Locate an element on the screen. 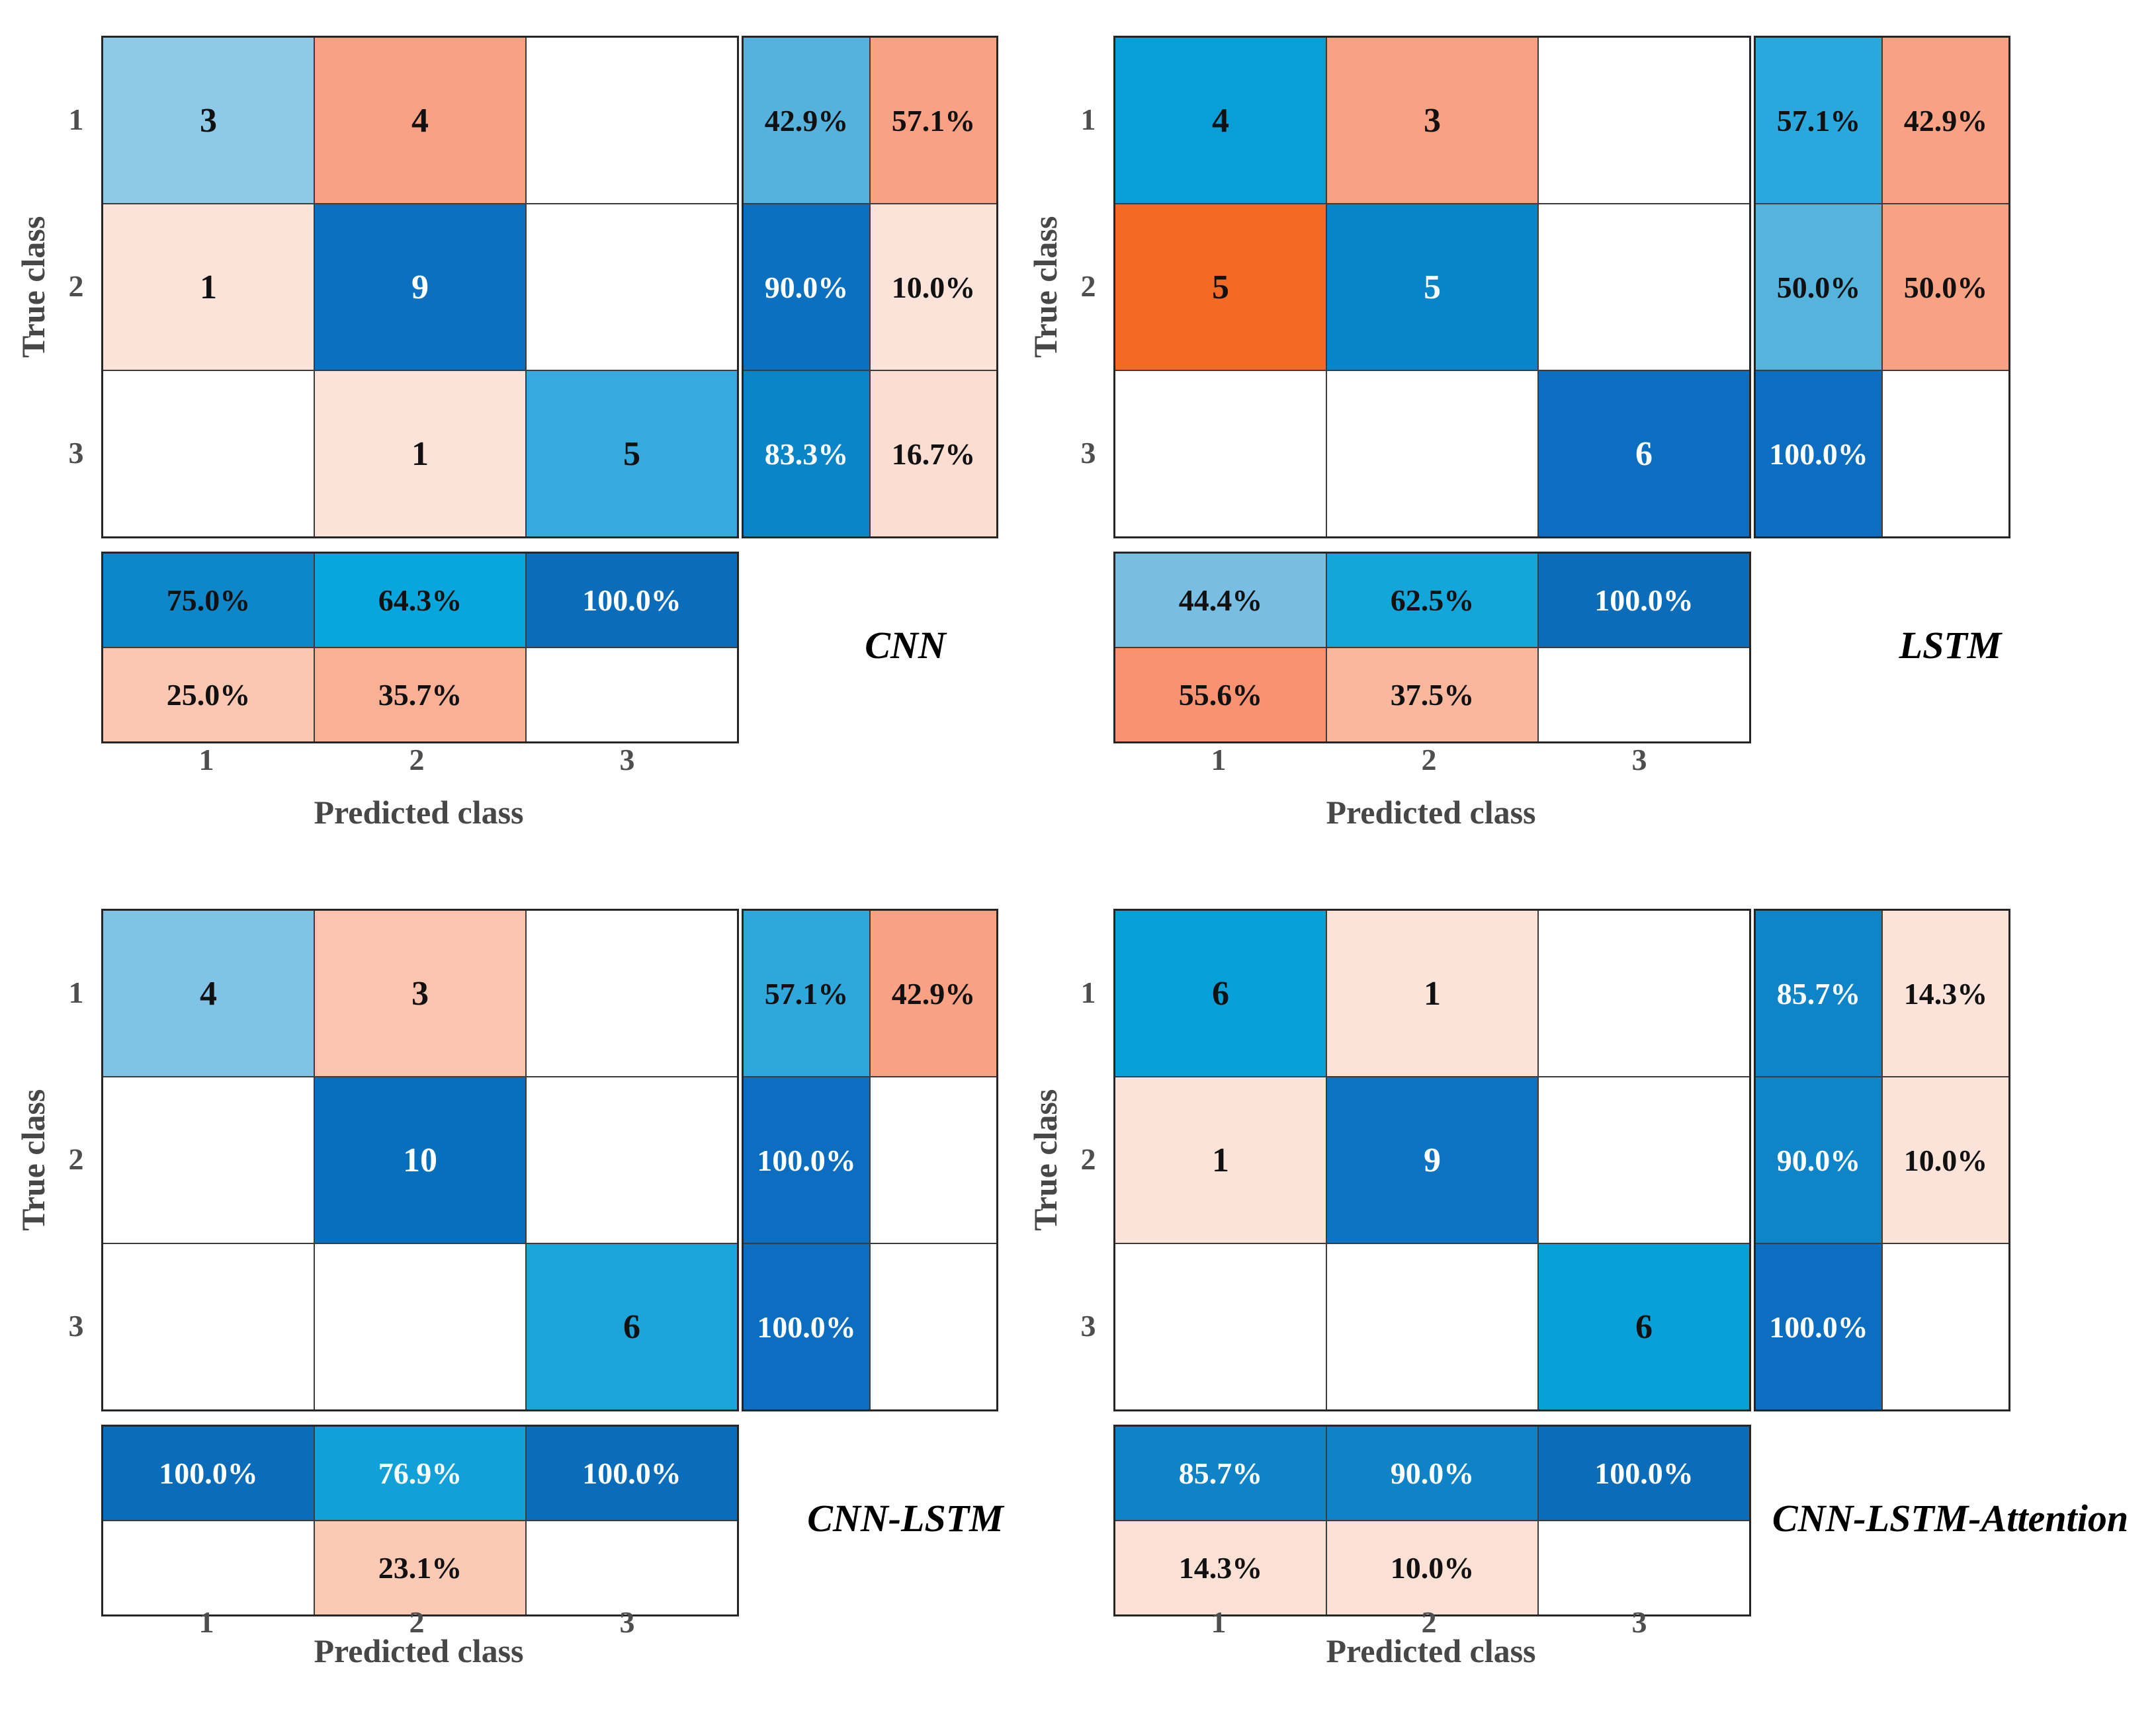 The width and height of the screenshot is (2156, 1717). col-summary-cell: 76.9% is located at coordinates (420, 1473).